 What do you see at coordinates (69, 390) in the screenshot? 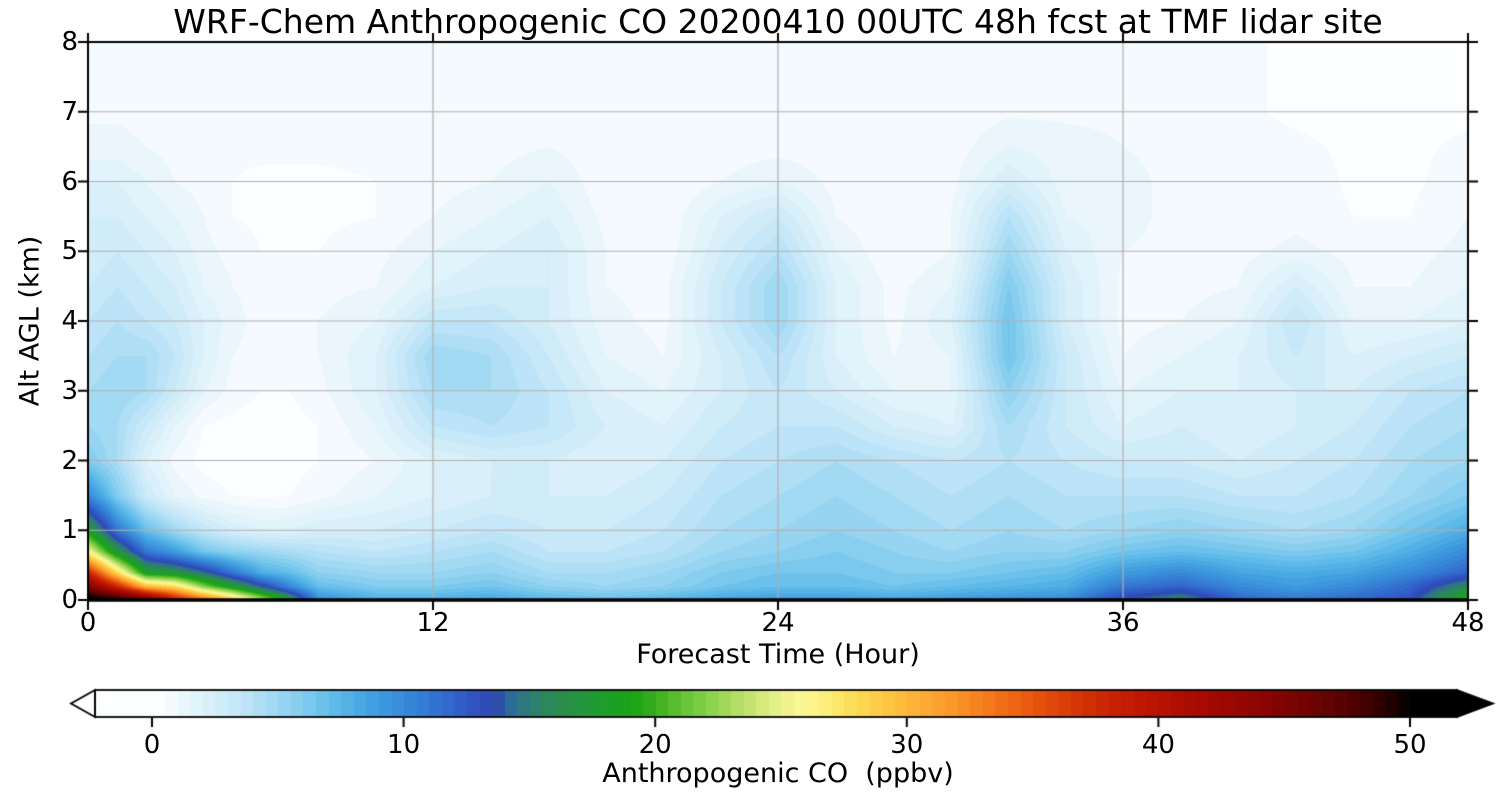
I see `y-tick-label: 3` at bounding box center [69, 390].